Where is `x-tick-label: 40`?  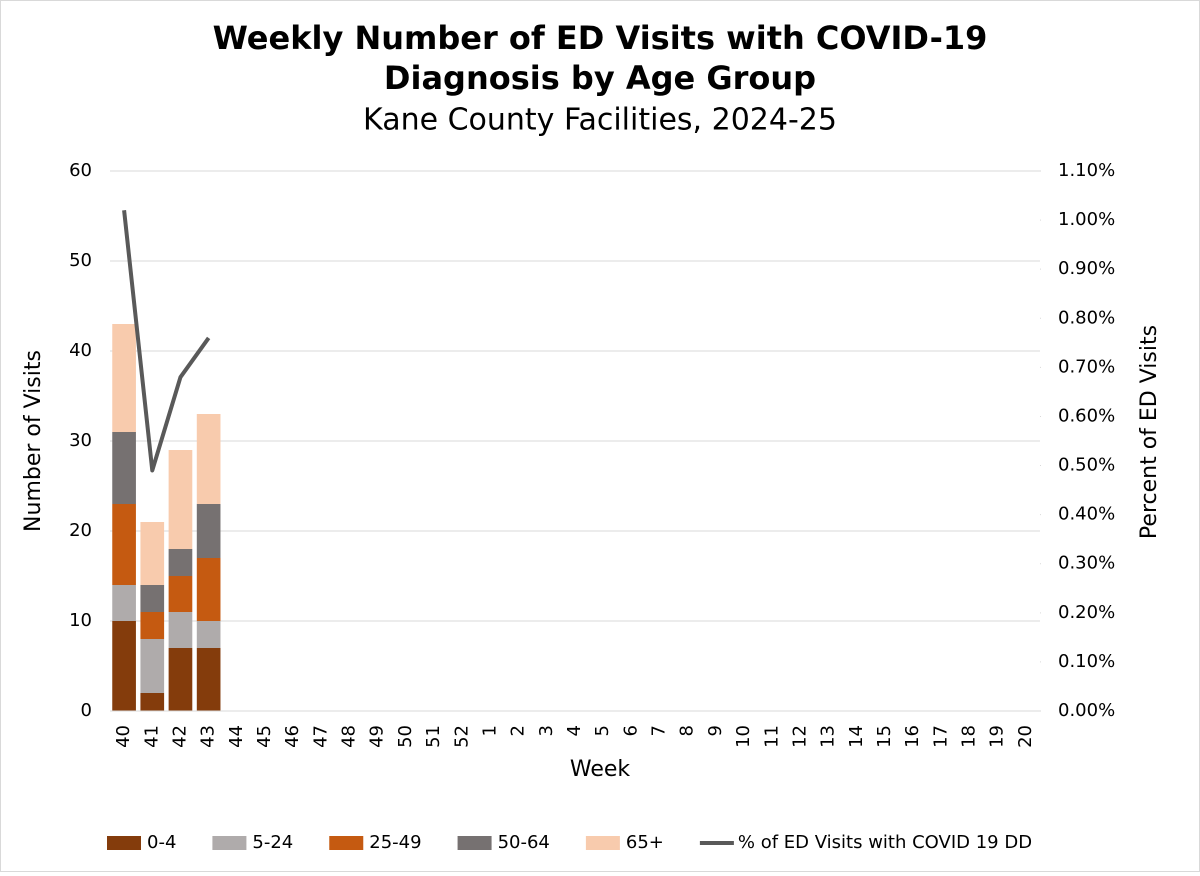 x-tick-label: 40 is located at coordinates (123, 736).